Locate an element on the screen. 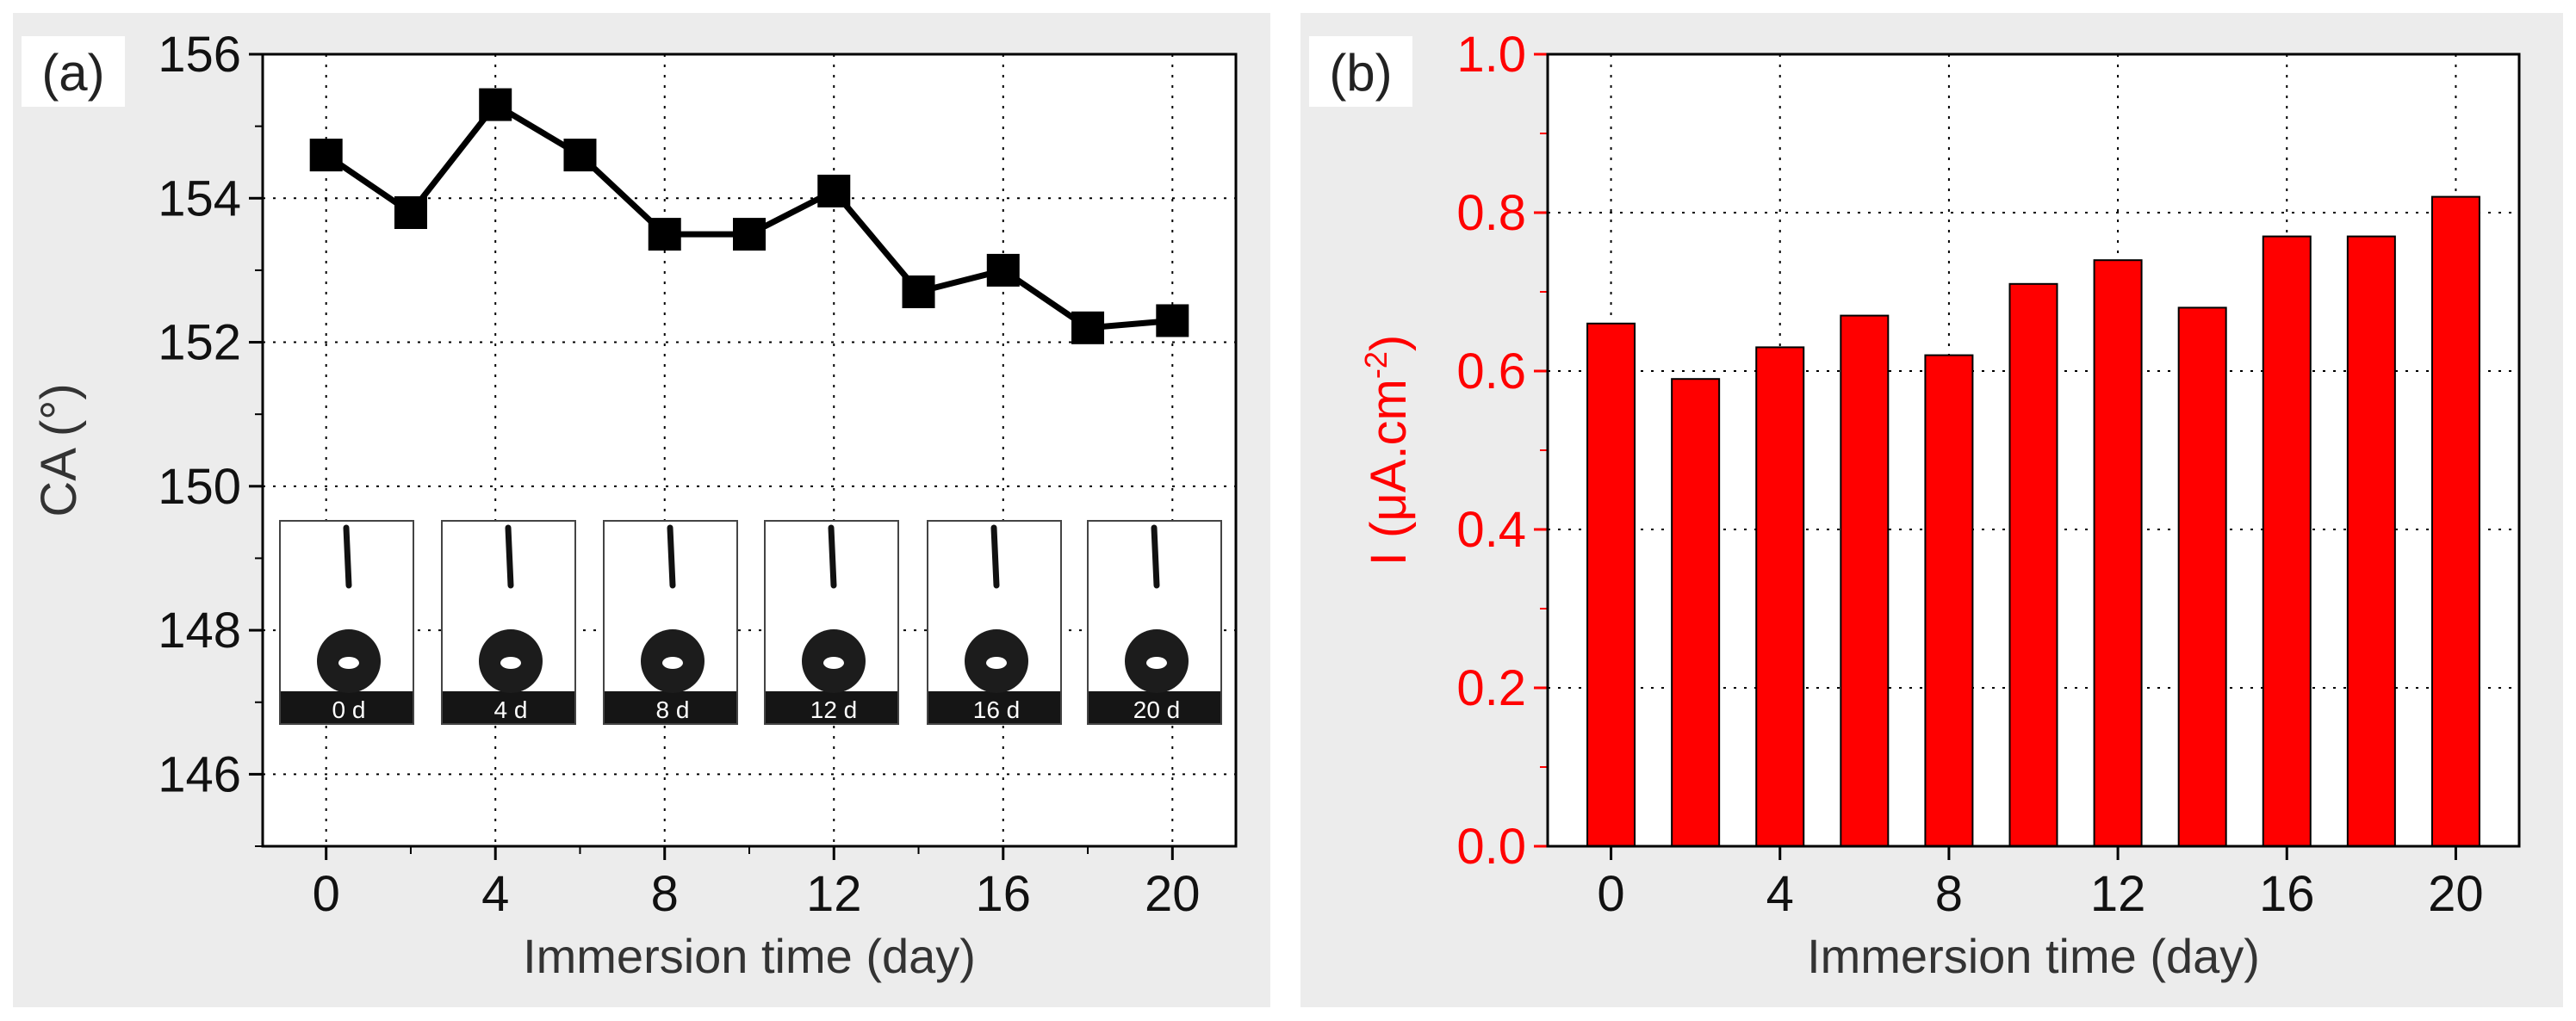  panel-b-y-axis-label: I (μA.cm-2) is located at coordinates (1387, 450).